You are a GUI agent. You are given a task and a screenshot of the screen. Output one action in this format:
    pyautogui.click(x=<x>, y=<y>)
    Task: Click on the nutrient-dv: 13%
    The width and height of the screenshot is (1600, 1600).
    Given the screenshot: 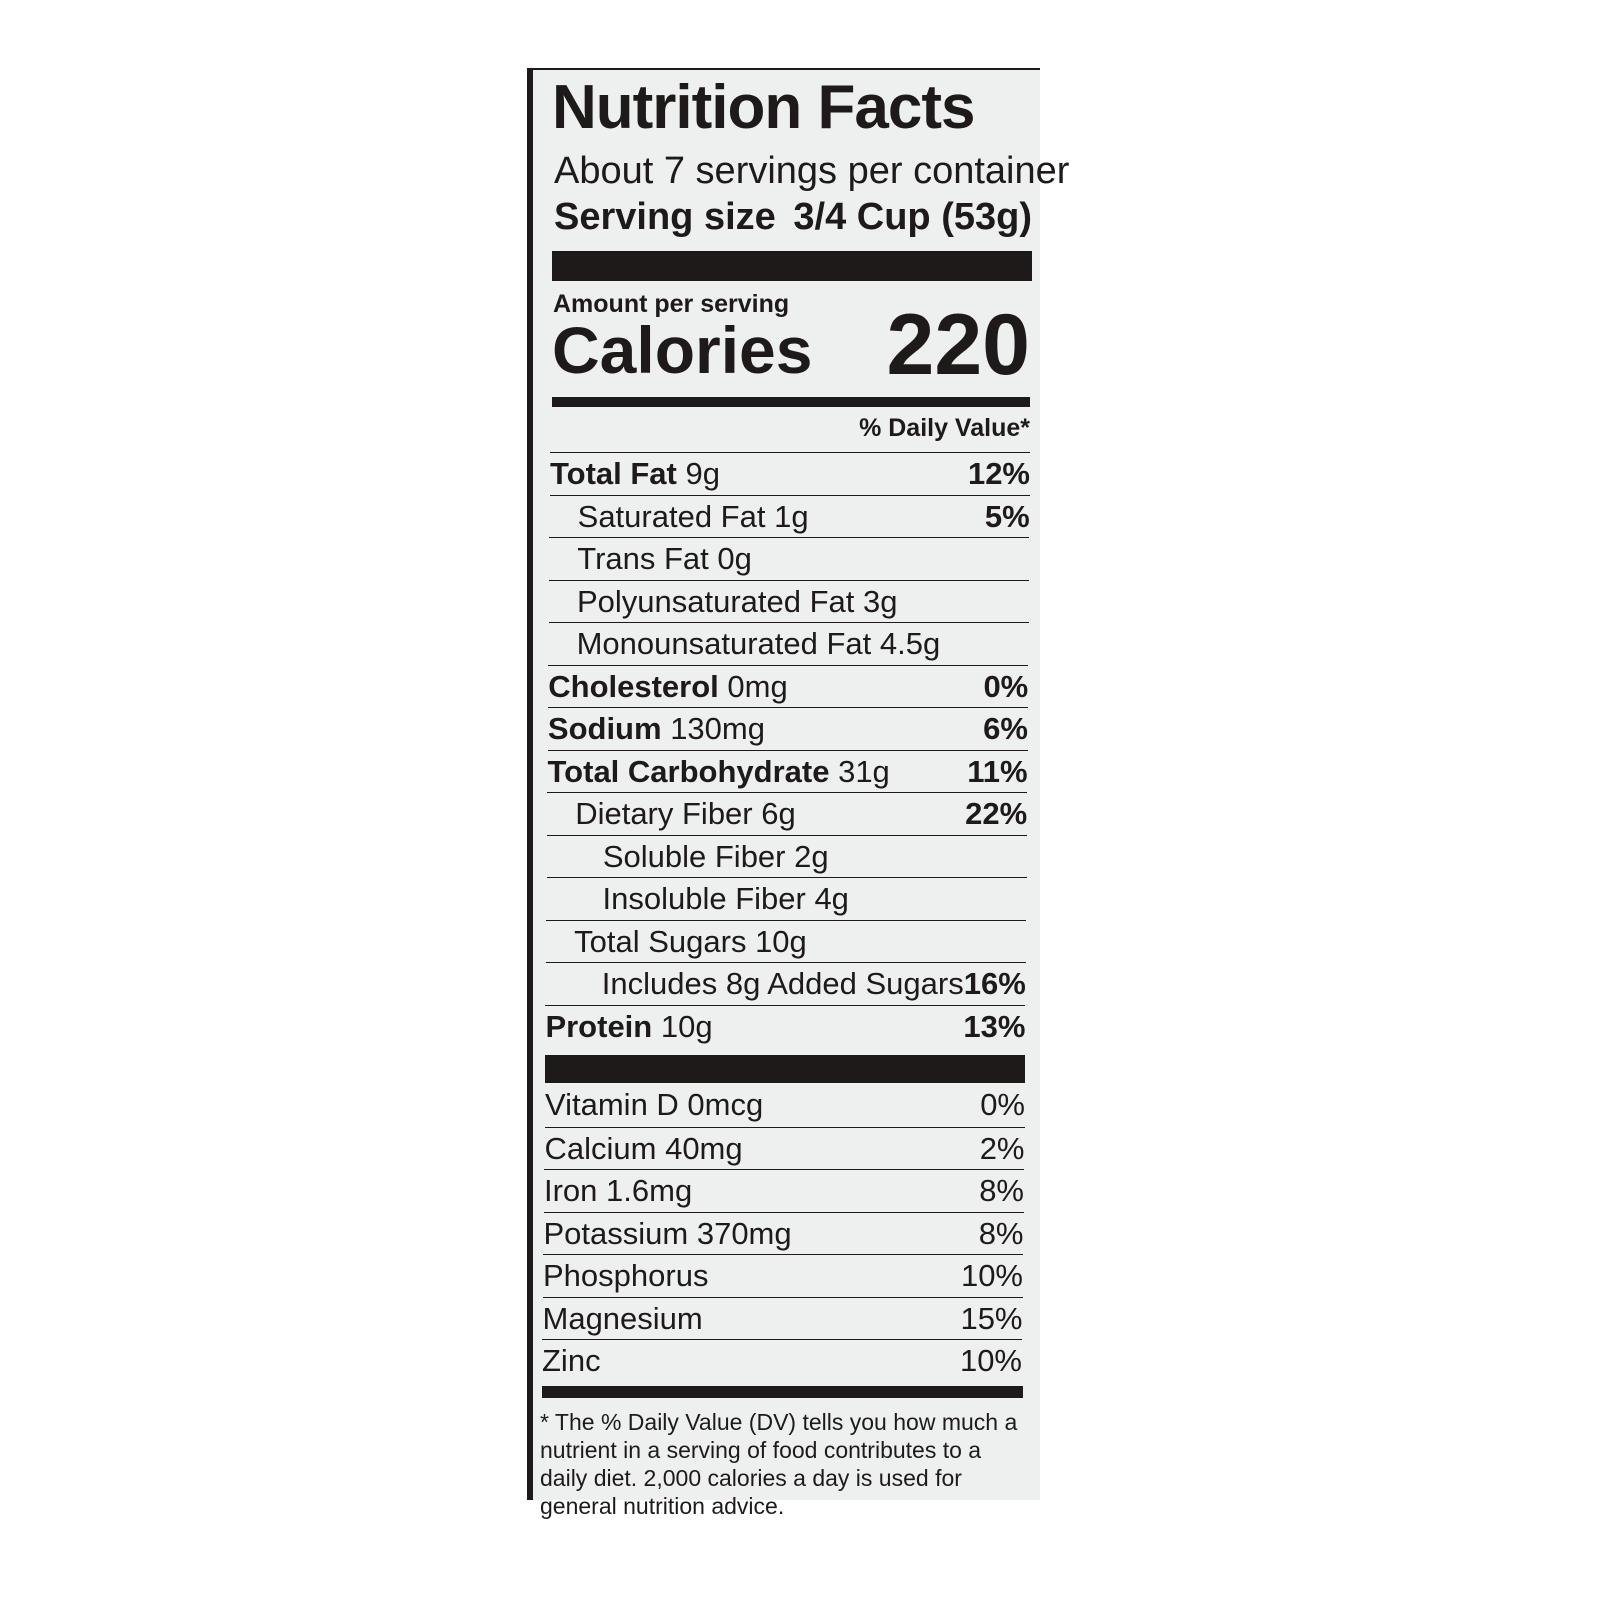 What is the action you would take?
    pyautogui.click(x=994, y=1026)
    